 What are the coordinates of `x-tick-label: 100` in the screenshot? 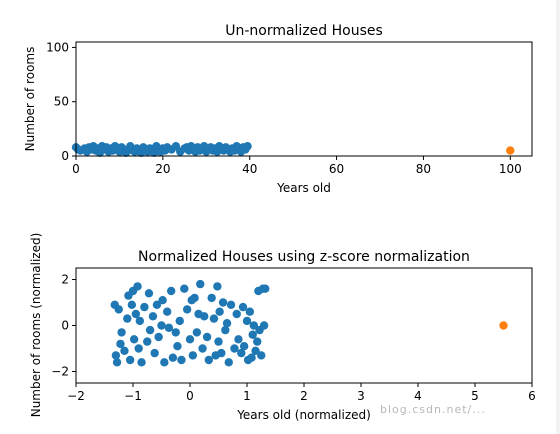 It's located at (510, 169).